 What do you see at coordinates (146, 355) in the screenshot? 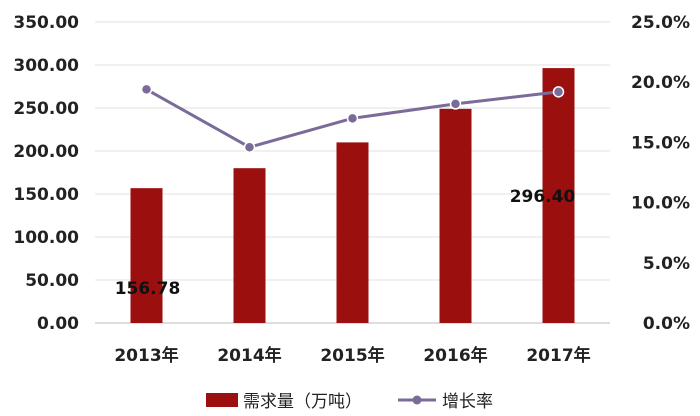
I see `x-tick-label: 2013年` at bounding box center [146, 355].